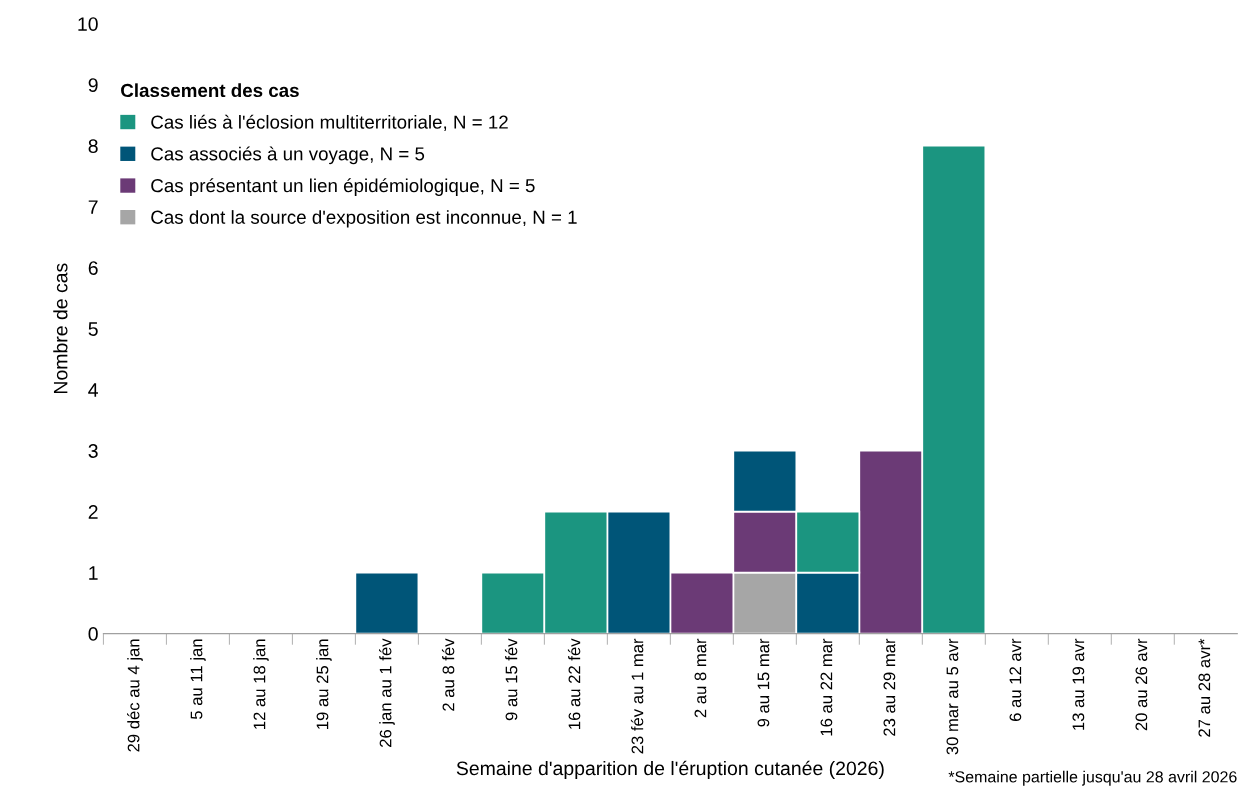 This screenshot has height=792, width=1246. I want to click on legend-label: Cas associés à un voyage, N = 5, so click(288, 155).